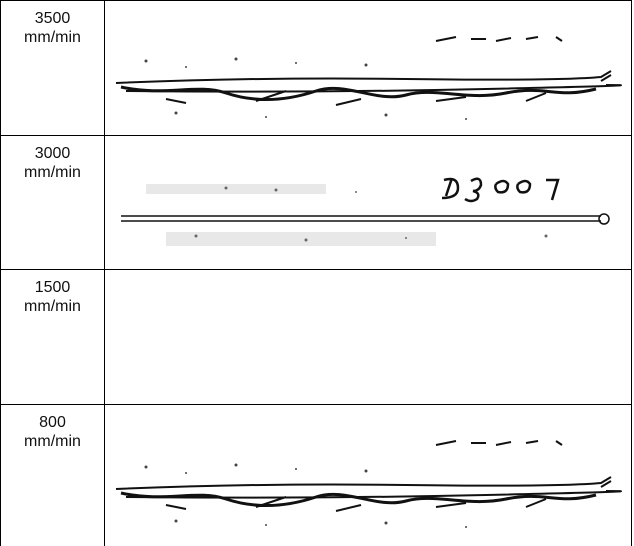 The image size is (634, 546). What do you see at coordinates (52, 287) in the screenshot?
I see `speed-value: 1500` at bounding box center [52, 287].